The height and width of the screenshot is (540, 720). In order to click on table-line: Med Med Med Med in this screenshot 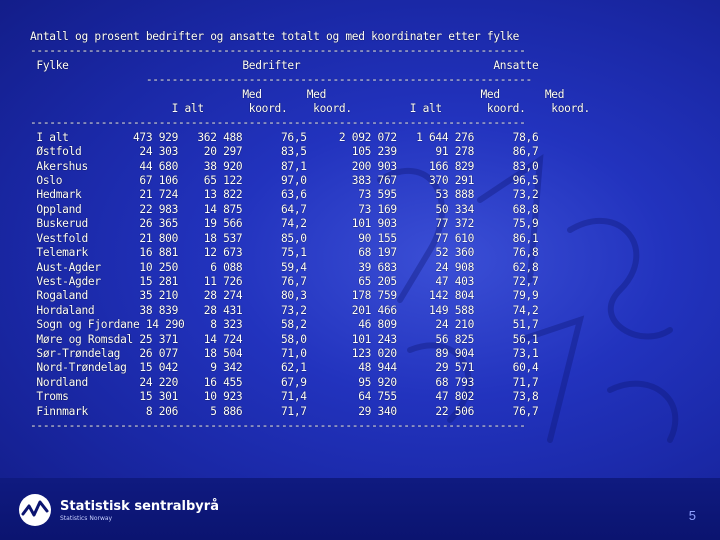, I will do `click(297, 94)`.